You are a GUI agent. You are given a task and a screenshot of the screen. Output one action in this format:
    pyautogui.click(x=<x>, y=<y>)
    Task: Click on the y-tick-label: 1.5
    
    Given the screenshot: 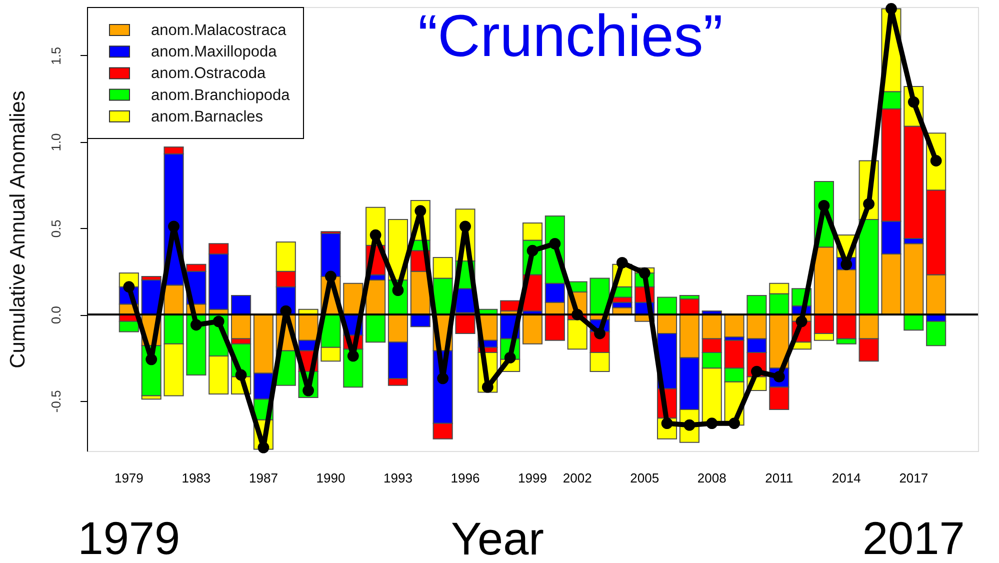 What is the action you would take?
    pyautogui.click(x=56, y=55)
    